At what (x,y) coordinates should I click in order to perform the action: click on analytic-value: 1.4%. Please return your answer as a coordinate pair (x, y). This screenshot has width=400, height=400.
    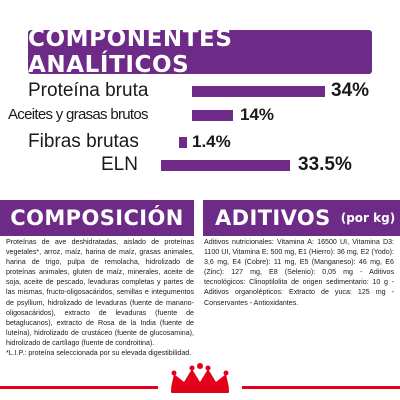
    Looking at the image, I should click on (211, 141).